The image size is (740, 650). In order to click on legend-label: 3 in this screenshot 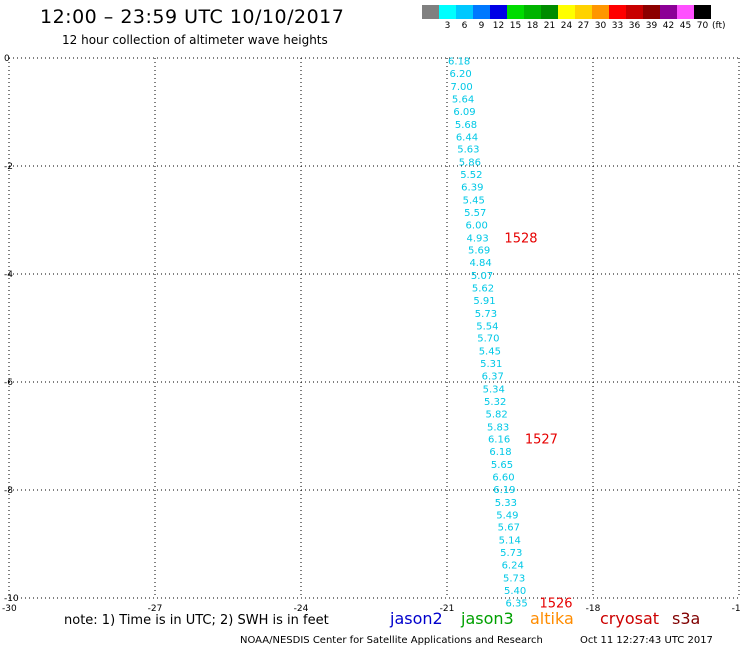, I will do `click(447, 26)`.